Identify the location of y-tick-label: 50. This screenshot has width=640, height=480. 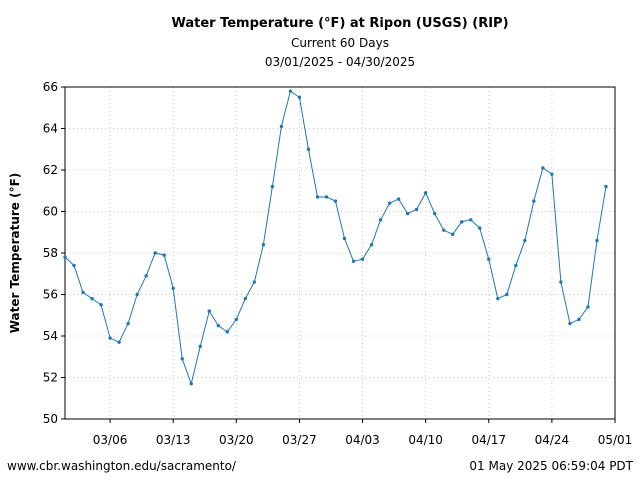
(50, 419).